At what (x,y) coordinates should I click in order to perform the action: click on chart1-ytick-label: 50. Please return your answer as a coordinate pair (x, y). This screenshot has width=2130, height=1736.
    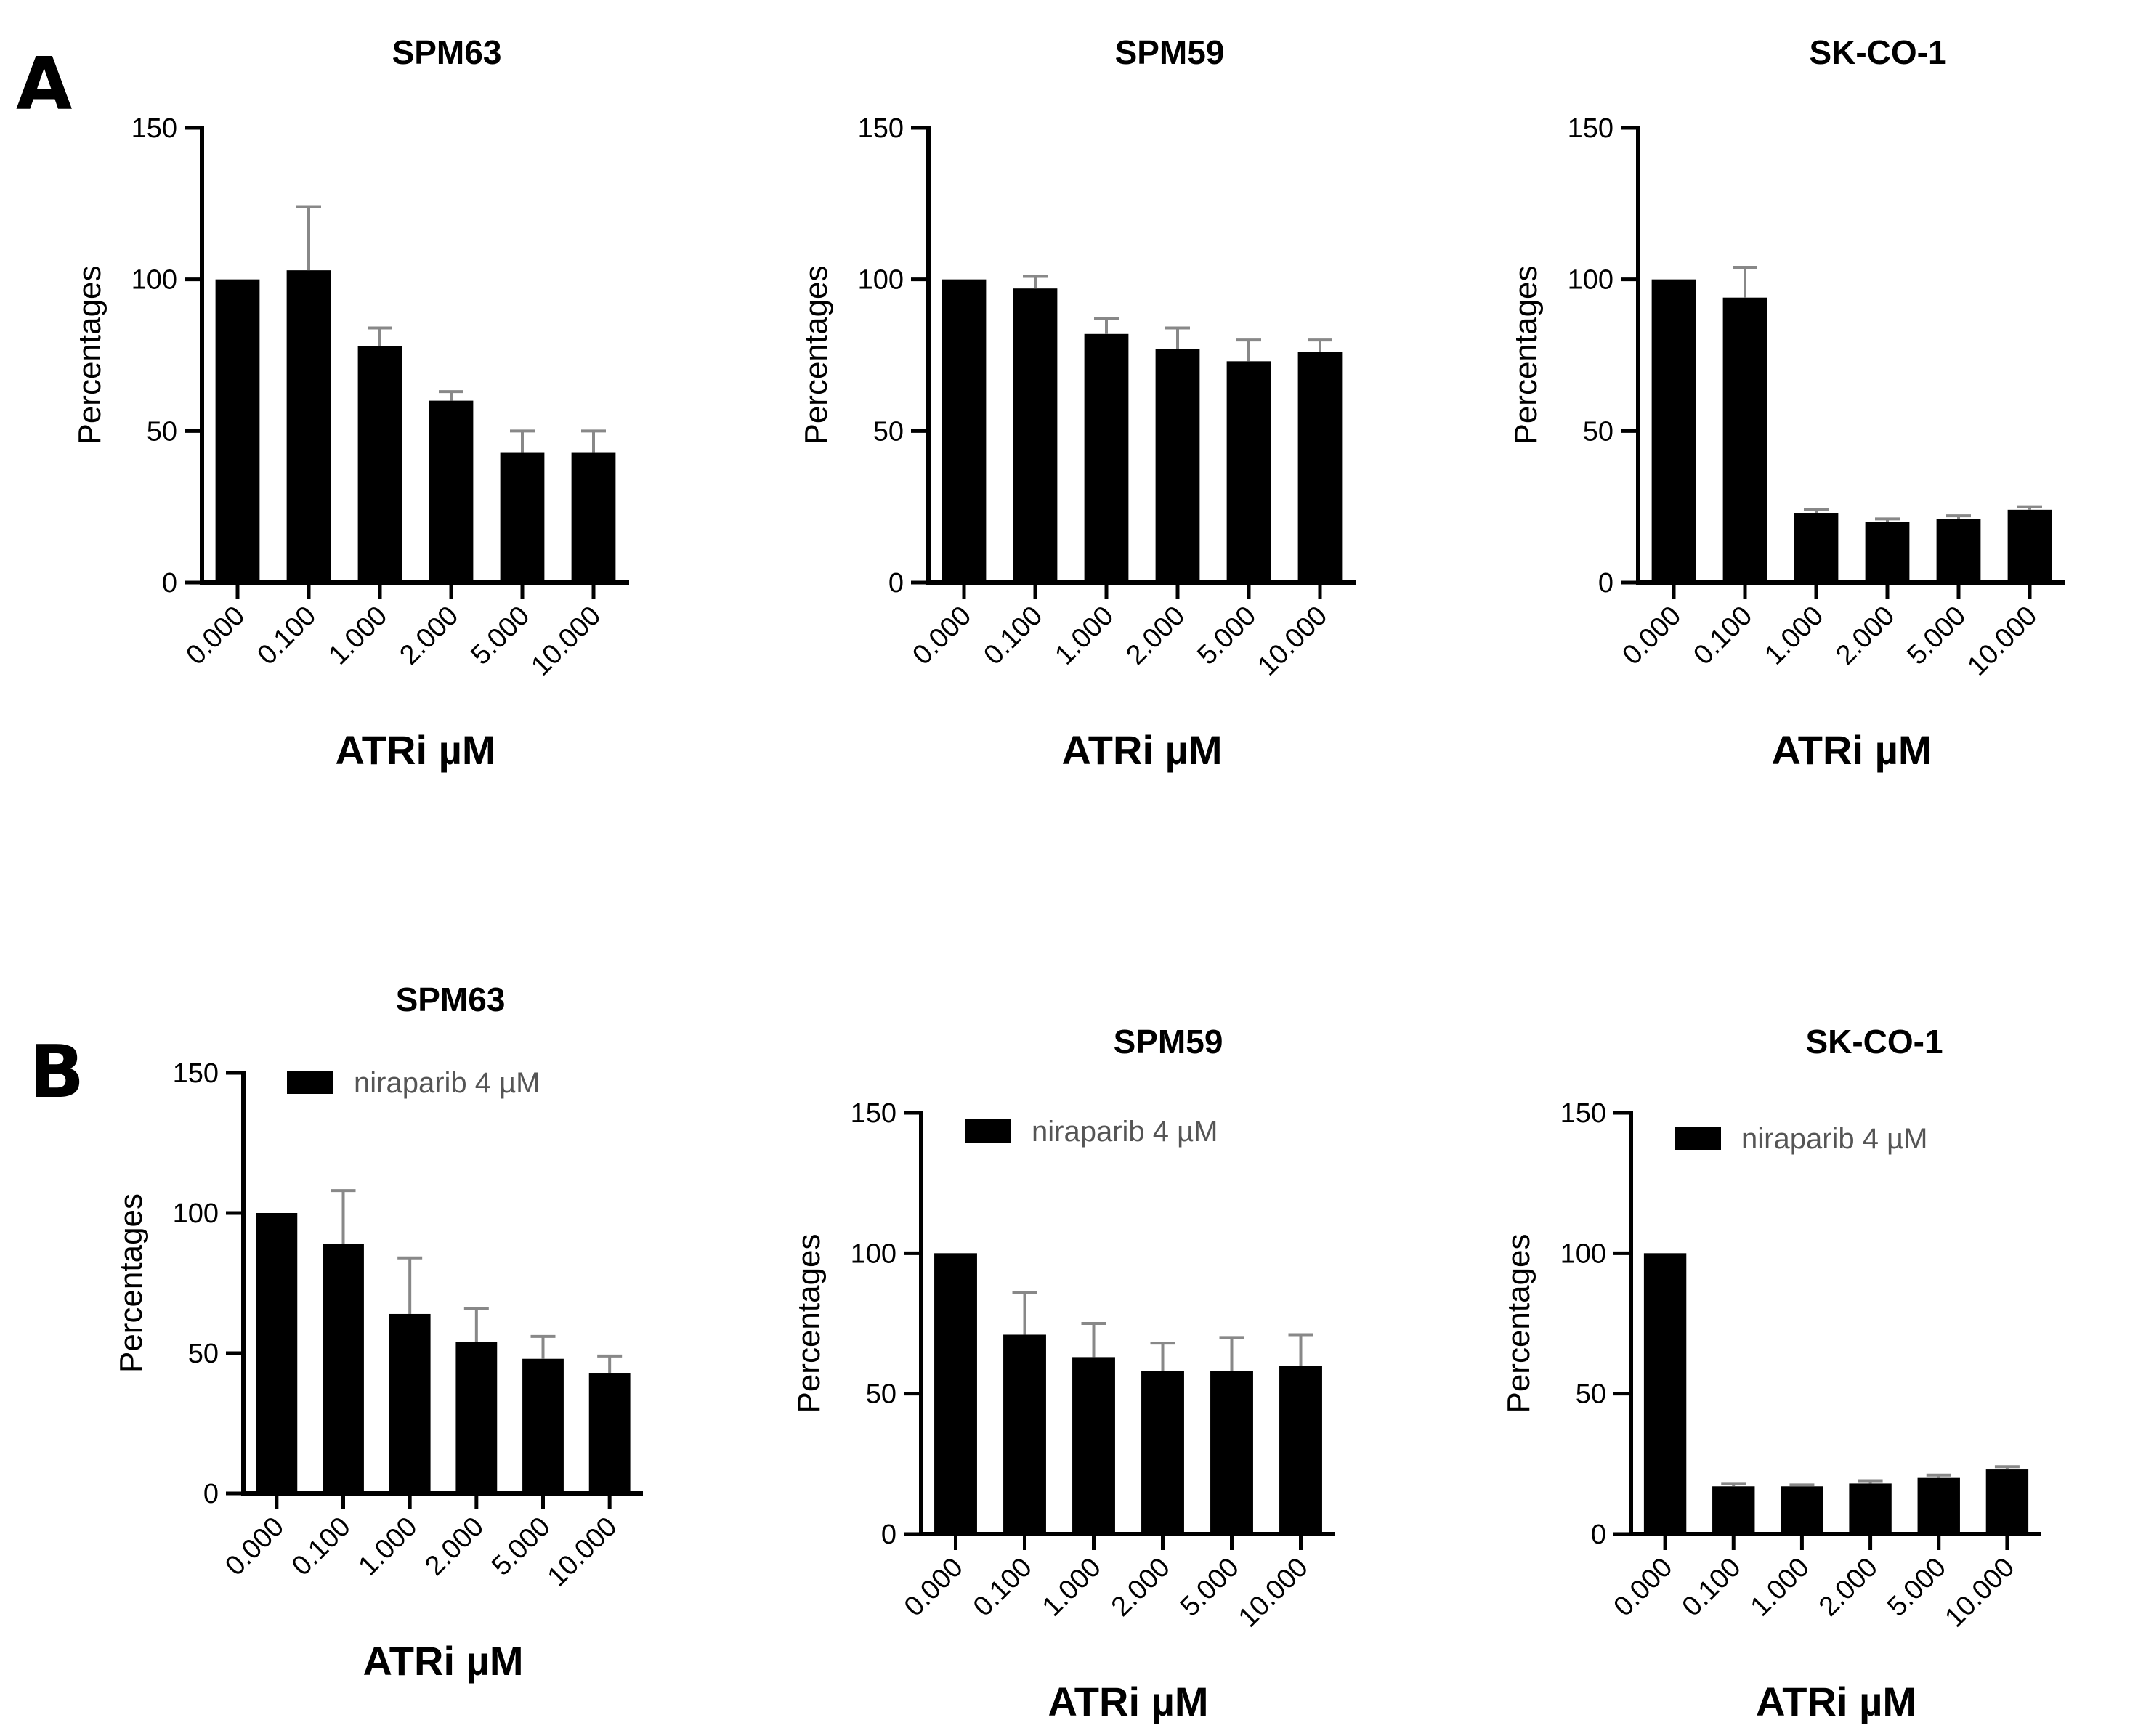
    Looking at the image, I should click on (162, 431).